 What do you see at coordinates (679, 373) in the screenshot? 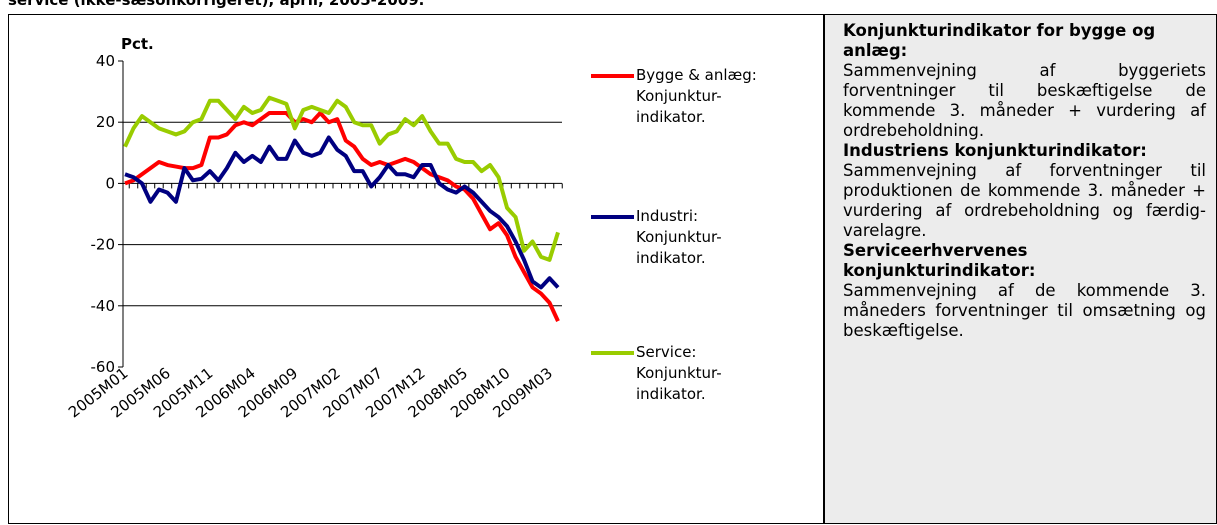
I see `legend-label: Service: Konjunktur-indikator.` at bounding box center [679, 373].